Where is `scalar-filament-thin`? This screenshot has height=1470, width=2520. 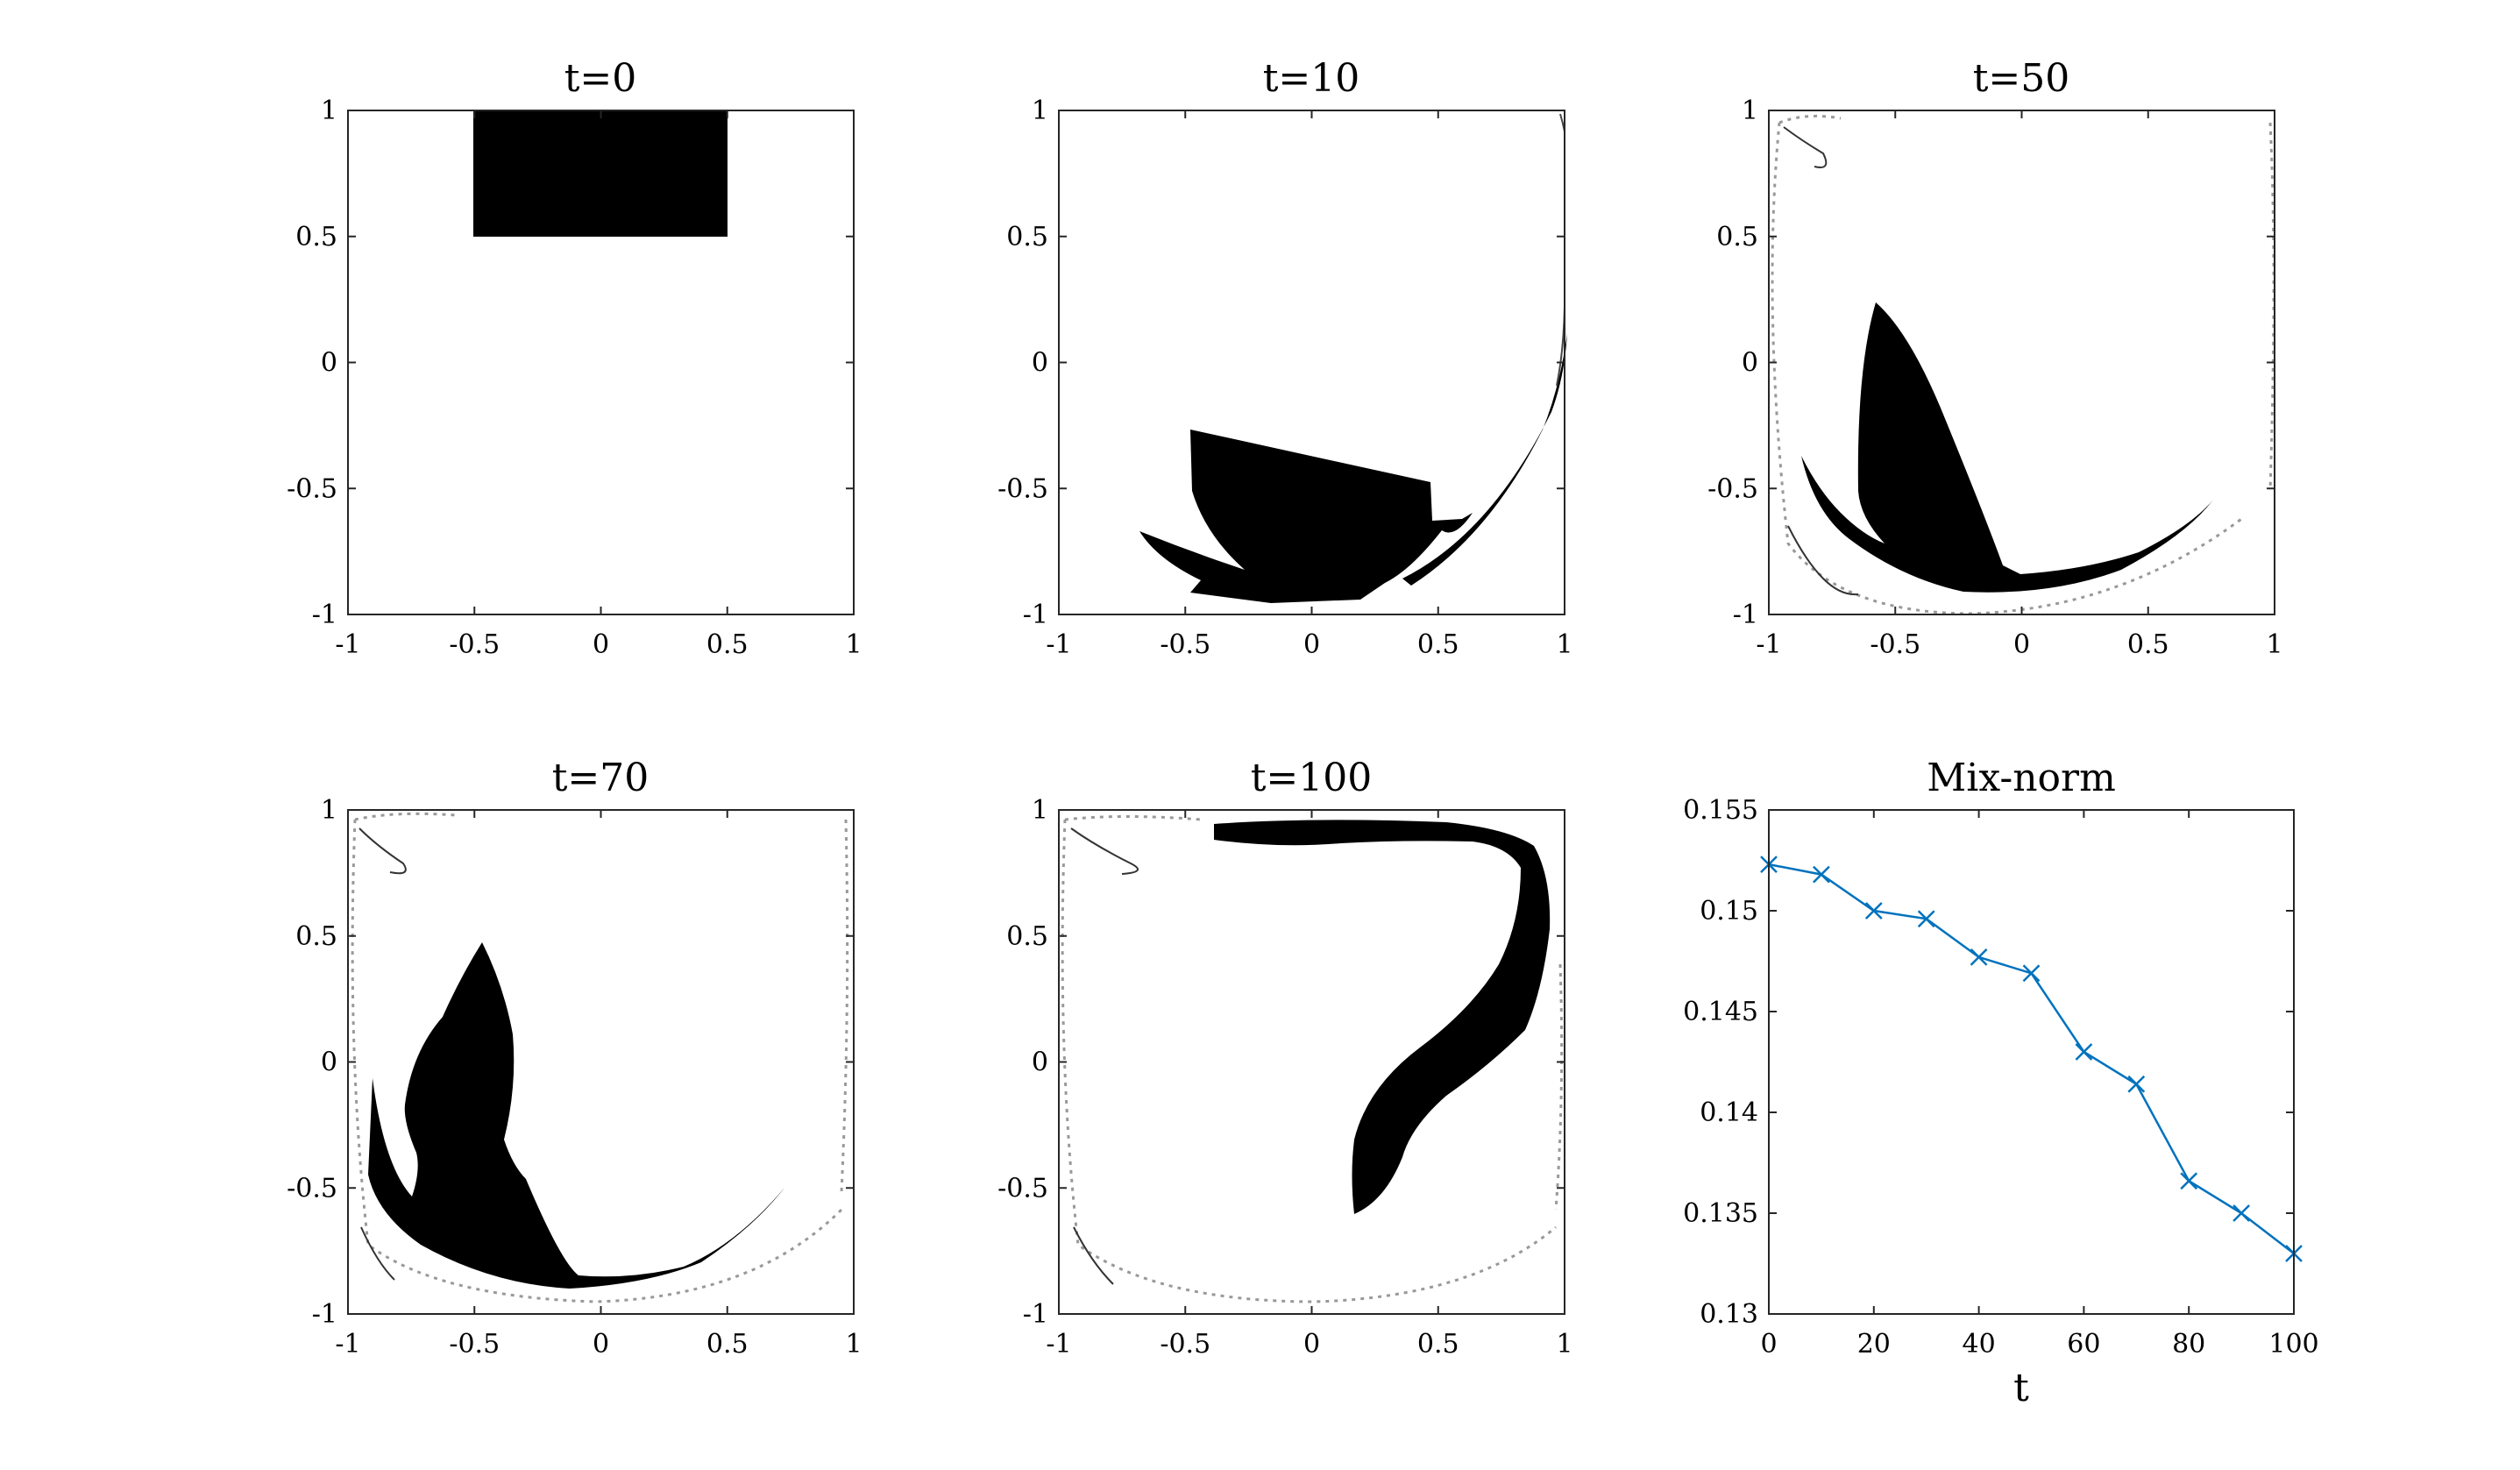
scalar-filament-thin is located at coordinates (1560, 250).